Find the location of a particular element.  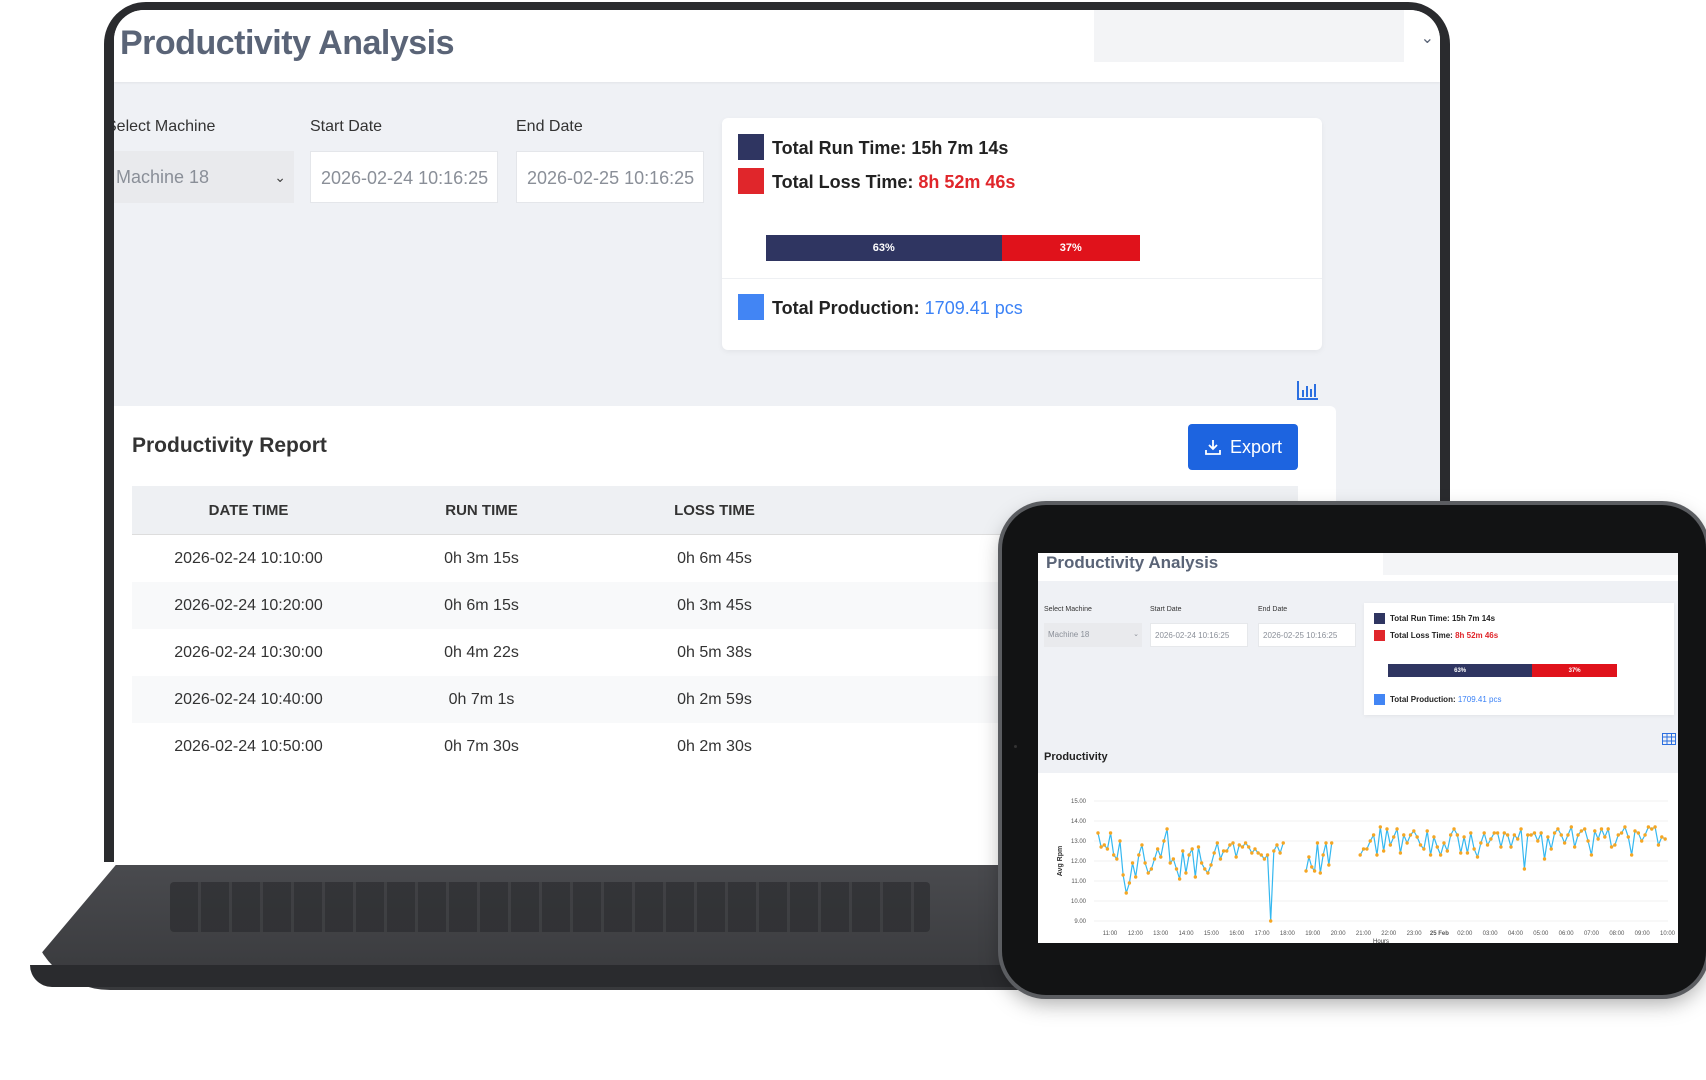

export-button: Export is located at coordinates (1243, 447).